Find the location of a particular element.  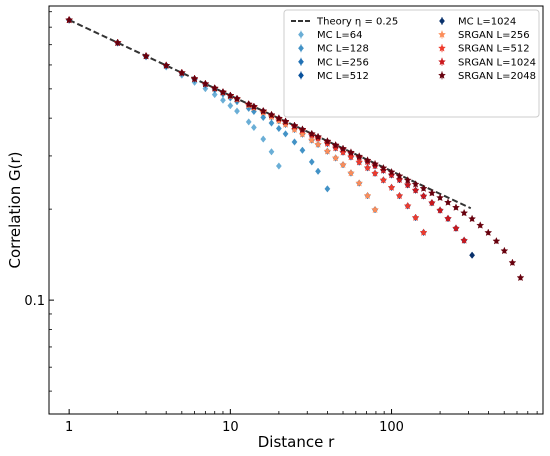

legend-label: MC L=1024 is located at coordinates (487, 22).